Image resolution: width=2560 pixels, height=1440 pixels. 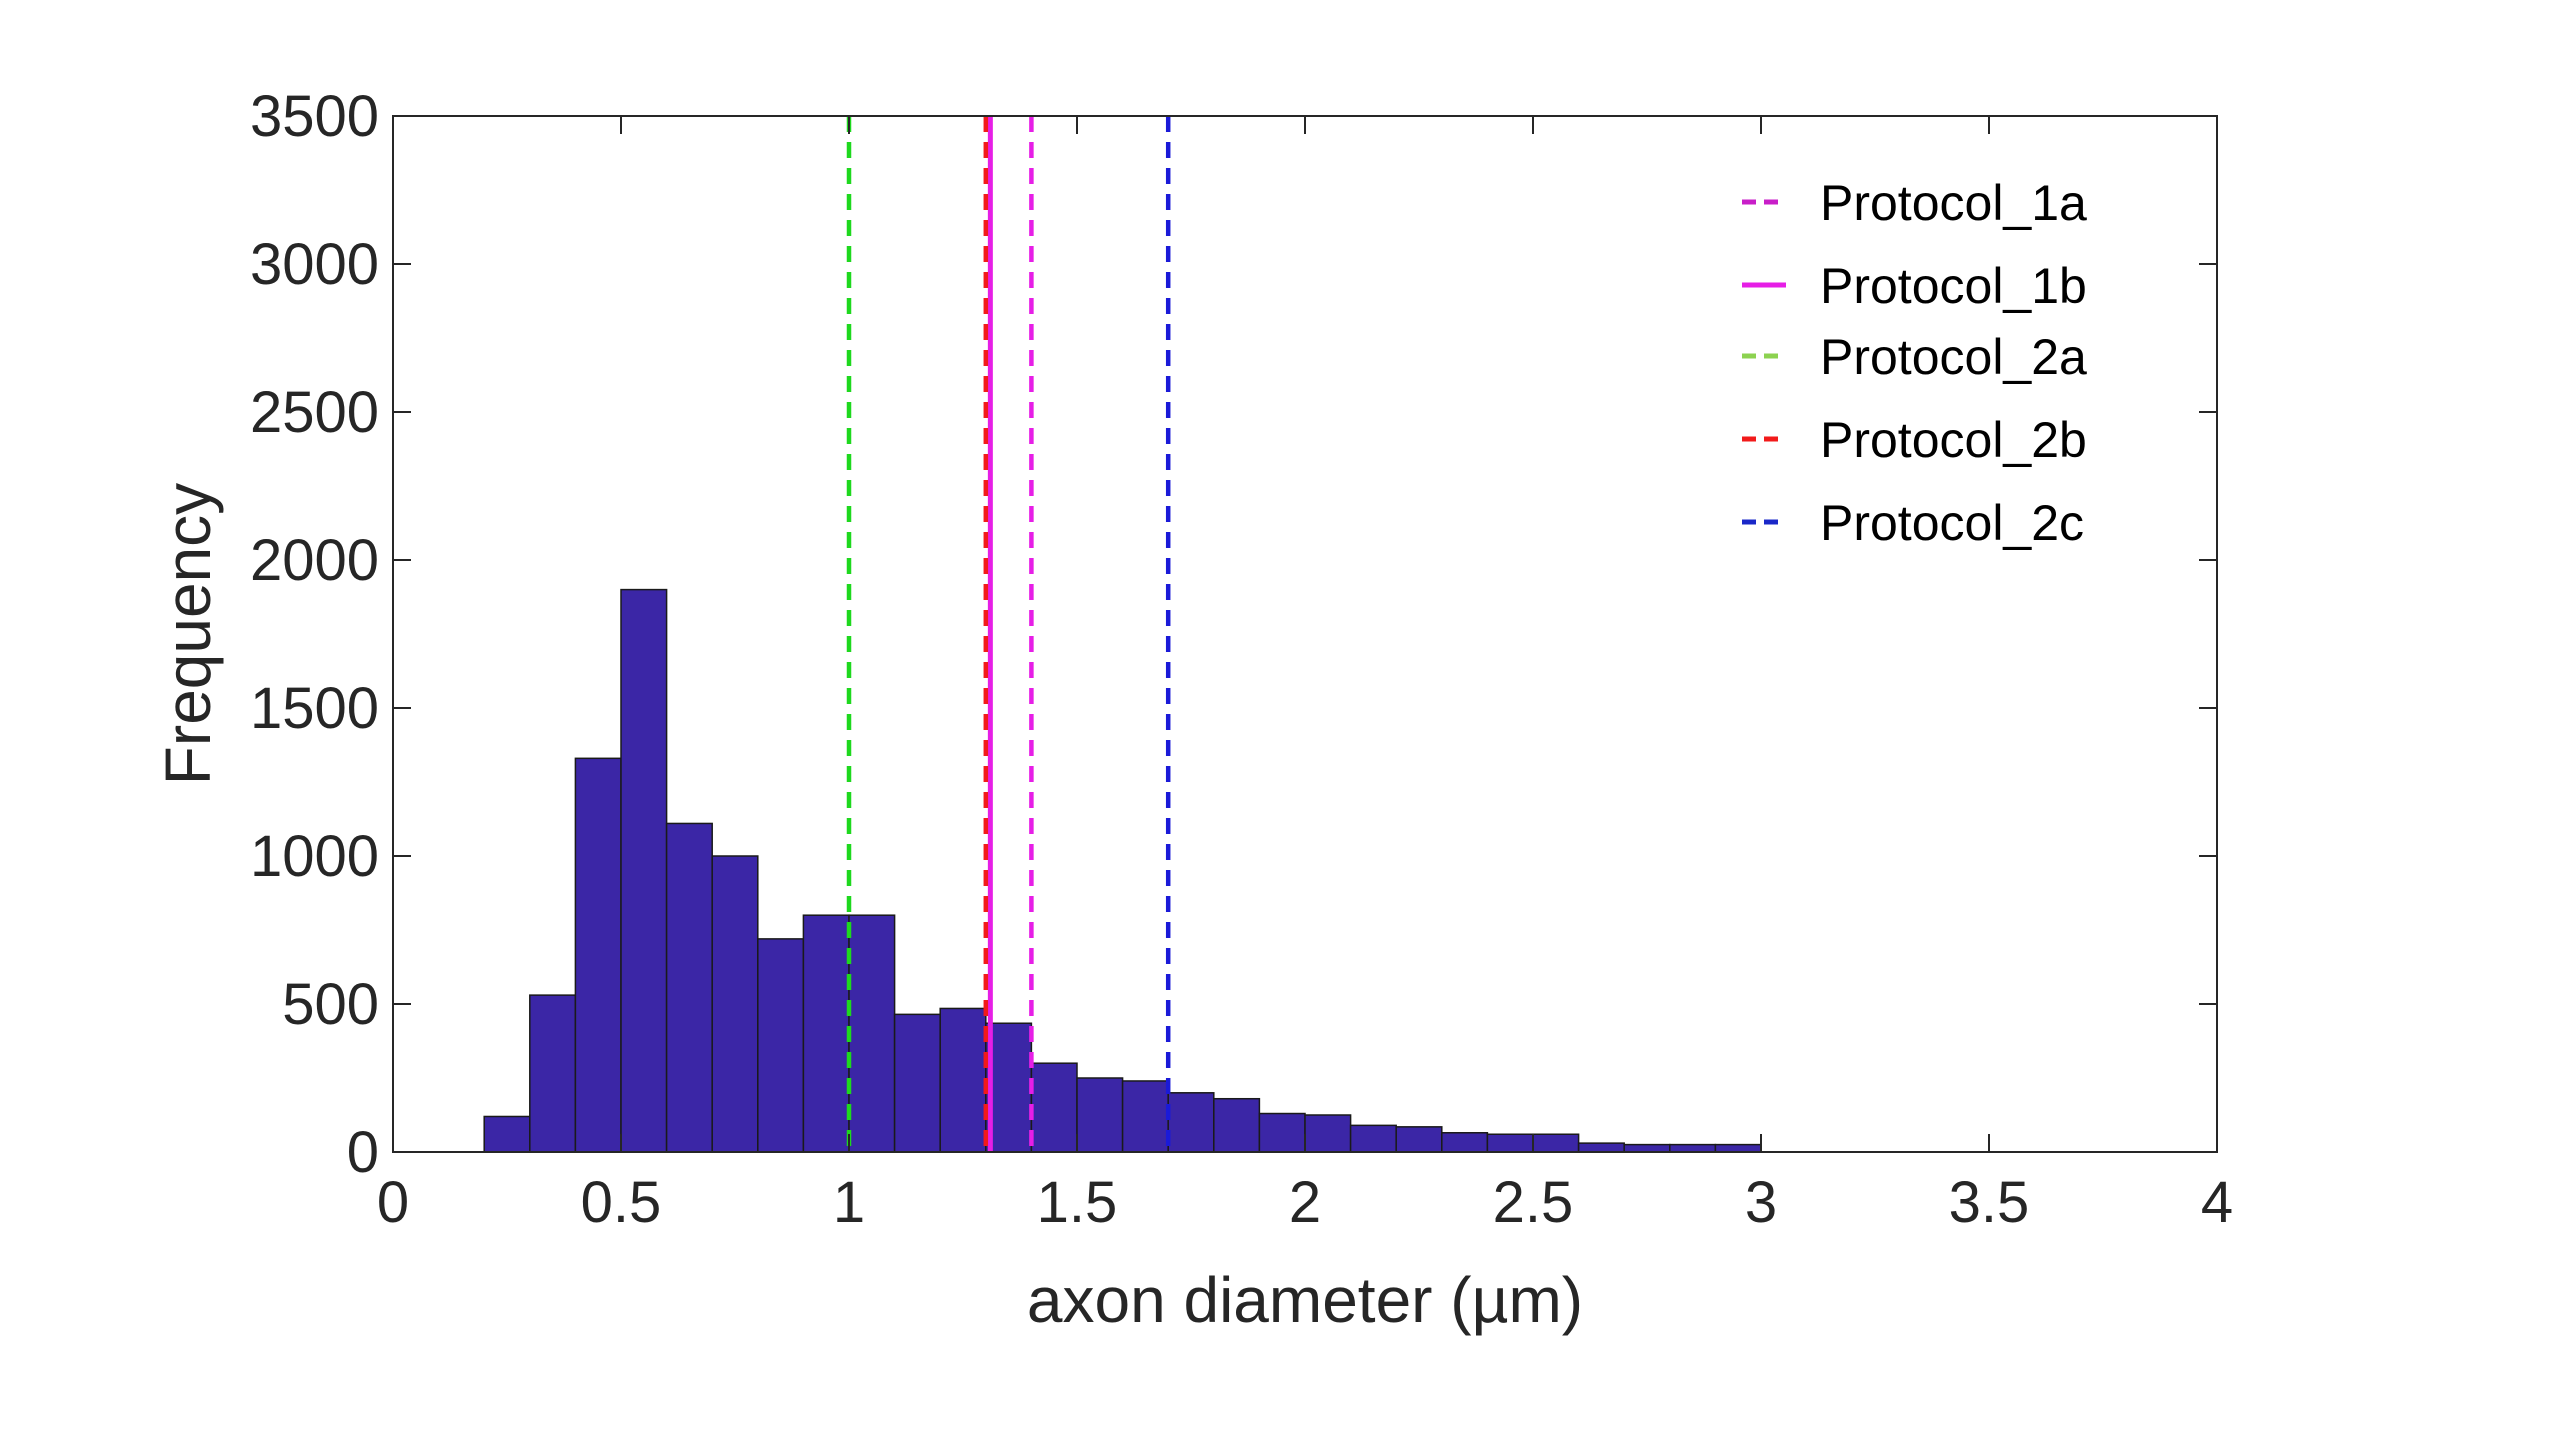 I want to click on y-tick-label: 2000, so click(x=314, y=560).